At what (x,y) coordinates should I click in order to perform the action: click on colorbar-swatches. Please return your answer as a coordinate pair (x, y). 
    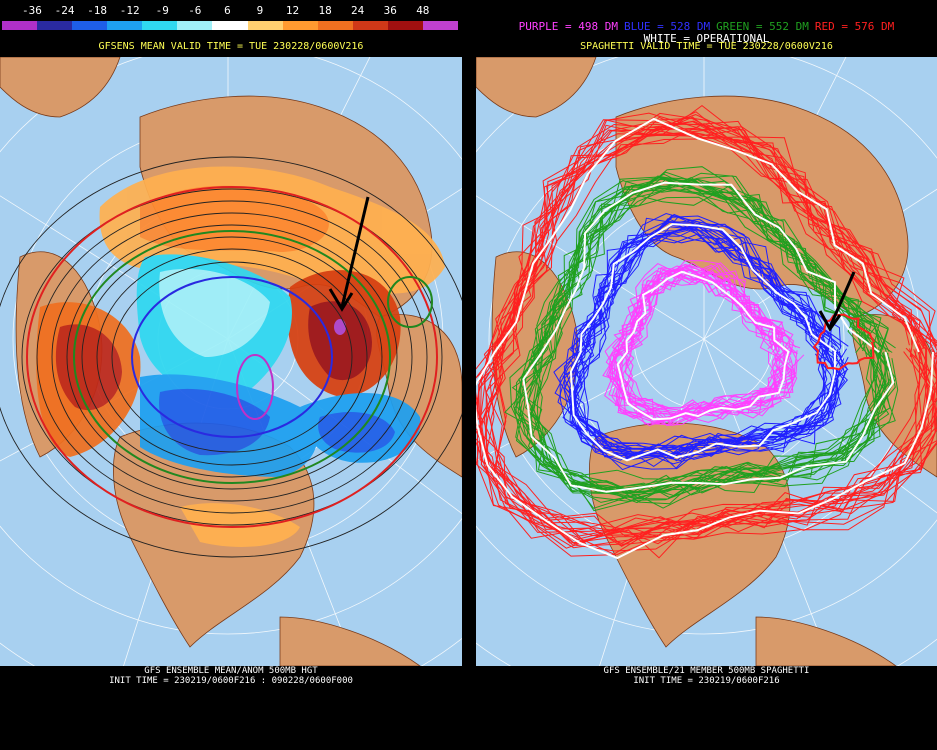
    Looking at the image, I should click on (230, 25).